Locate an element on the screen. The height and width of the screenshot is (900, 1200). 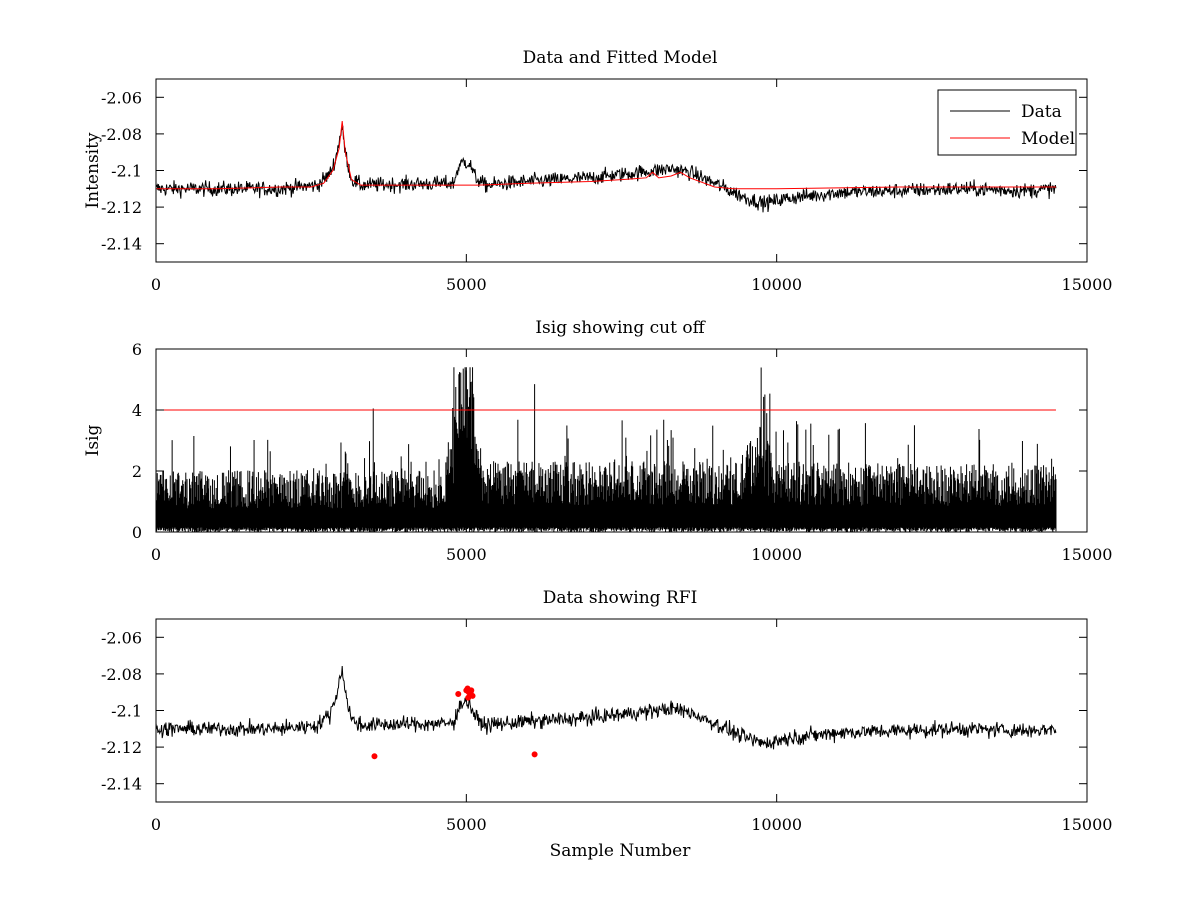
x-axis-label: Sample Number is located at coordinates (621, 851).